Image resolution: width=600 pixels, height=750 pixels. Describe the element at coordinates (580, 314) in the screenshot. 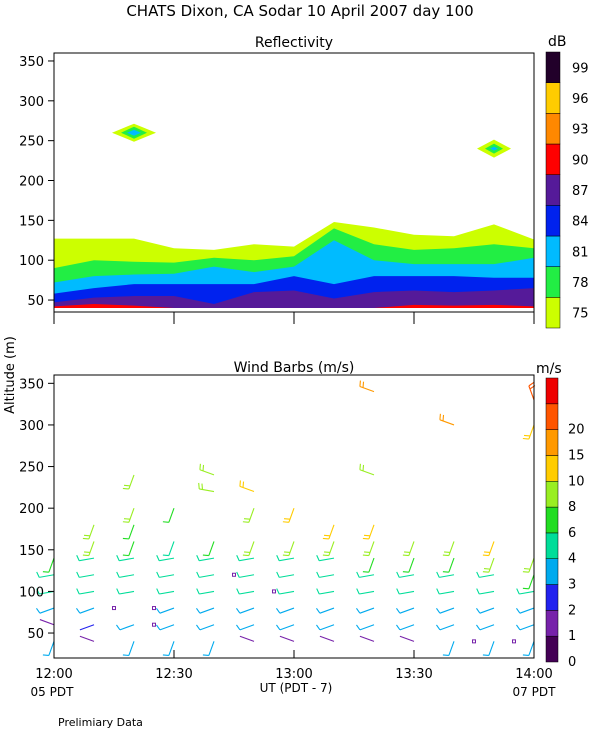

I see `reflectivity-colorbar-label: 75` at that location.